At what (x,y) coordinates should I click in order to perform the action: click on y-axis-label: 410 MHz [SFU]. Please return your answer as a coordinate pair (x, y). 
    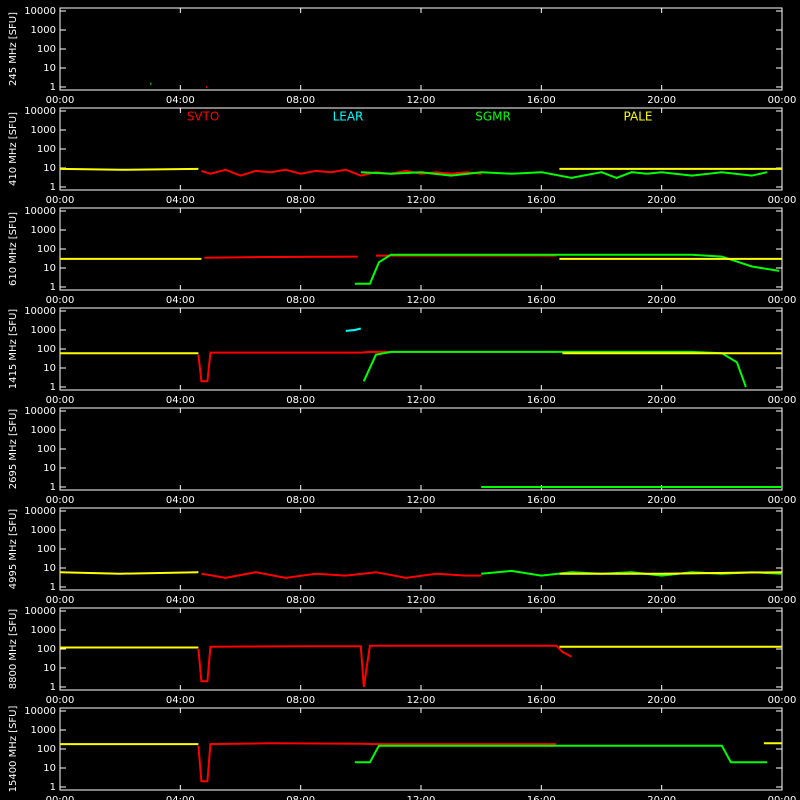
    Looking at the image, I should click on (13, 149).